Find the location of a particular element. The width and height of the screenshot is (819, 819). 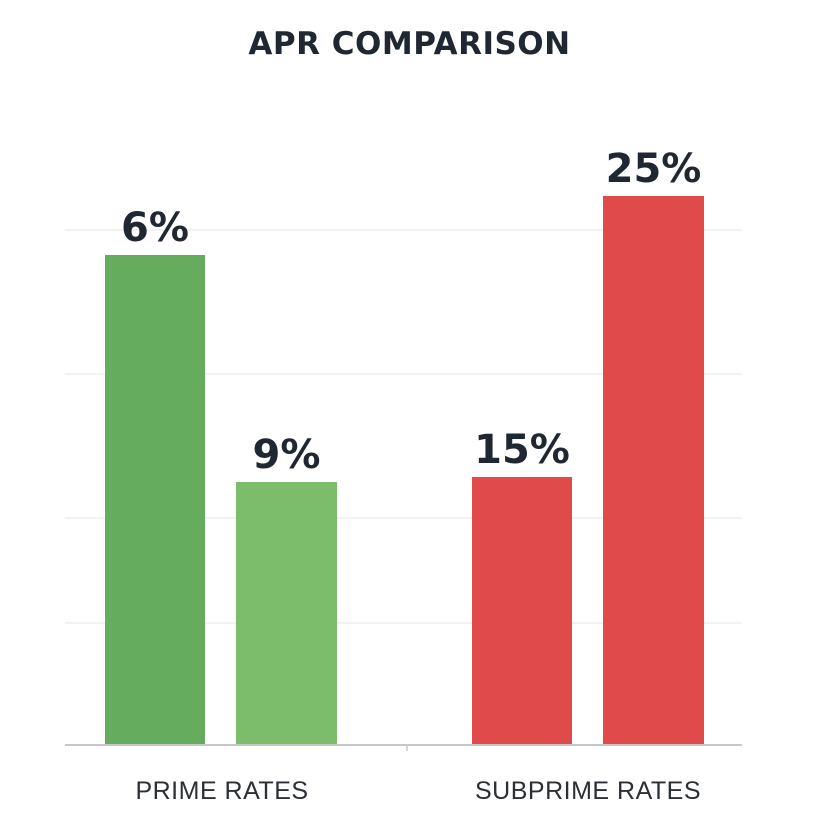

chart-title: APR COMPARISON is located at coordinates (409, 44).